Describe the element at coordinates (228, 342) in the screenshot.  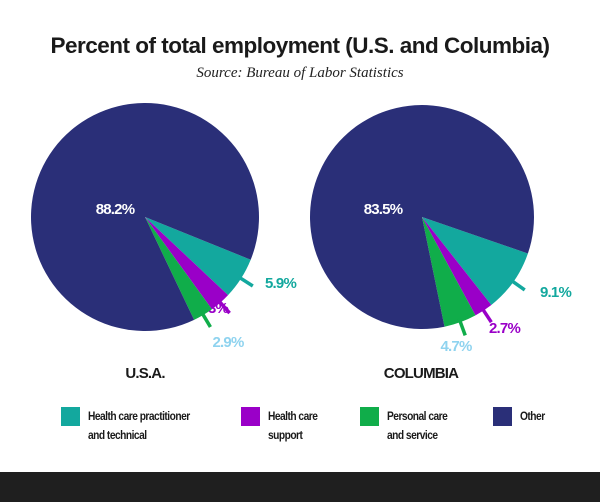
I see `data-label-personal: 2.9%` at that location.